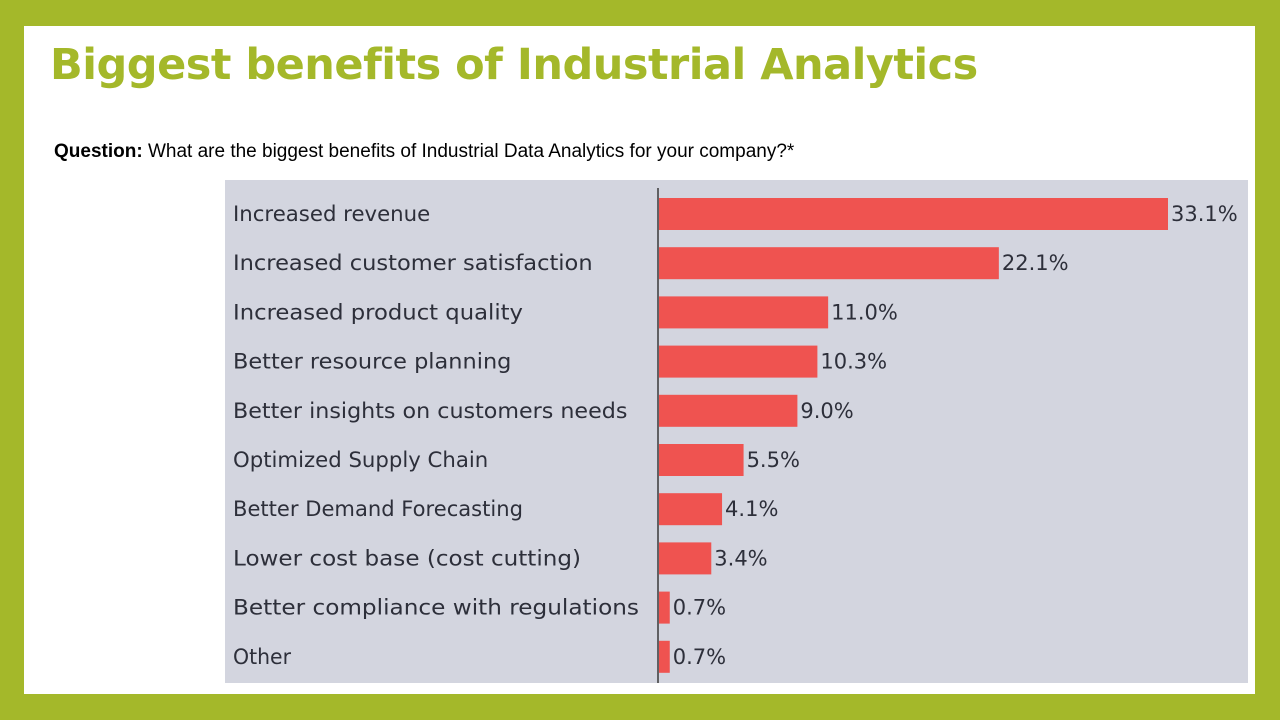  Describe the element at coordinates (407, 558) in the screenshot. I see `category-label: Lower cost base (cost cutting)` at that location.